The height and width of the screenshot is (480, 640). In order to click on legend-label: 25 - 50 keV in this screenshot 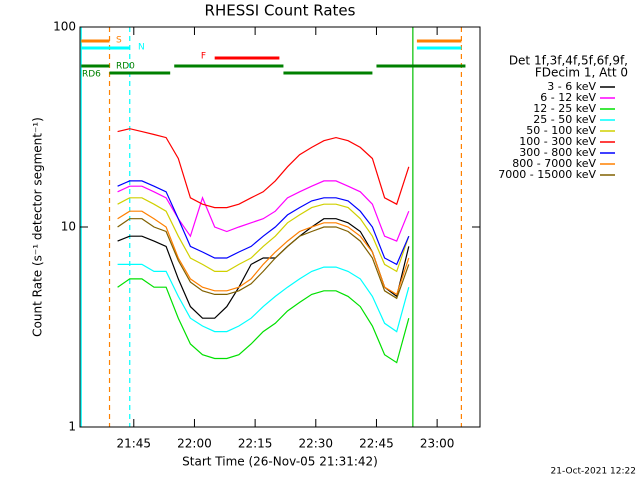, I will do `click(564, 119)`.